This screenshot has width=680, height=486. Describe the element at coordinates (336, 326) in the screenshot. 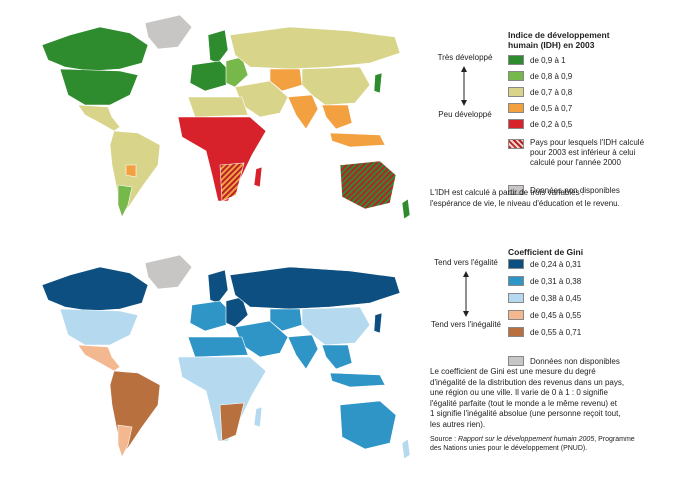

I see `china` at that location.